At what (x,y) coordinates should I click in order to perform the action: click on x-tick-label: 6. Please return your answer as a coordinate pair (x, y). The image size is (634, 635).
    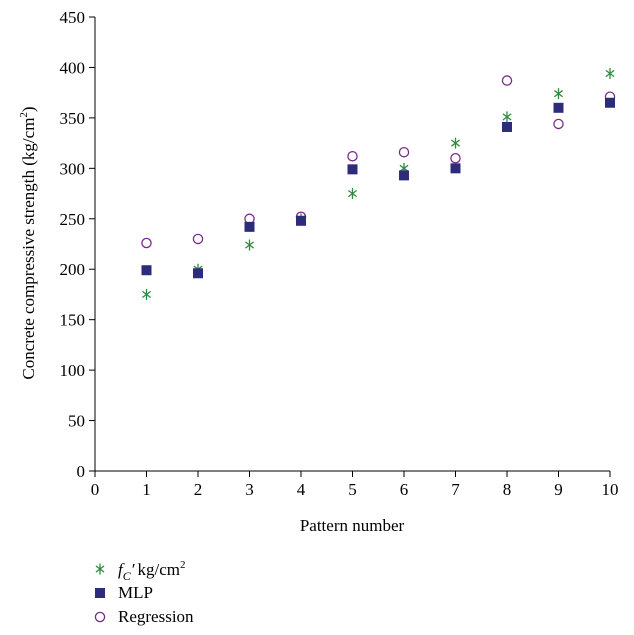
    Looking at the image, I should click on (404, 489).